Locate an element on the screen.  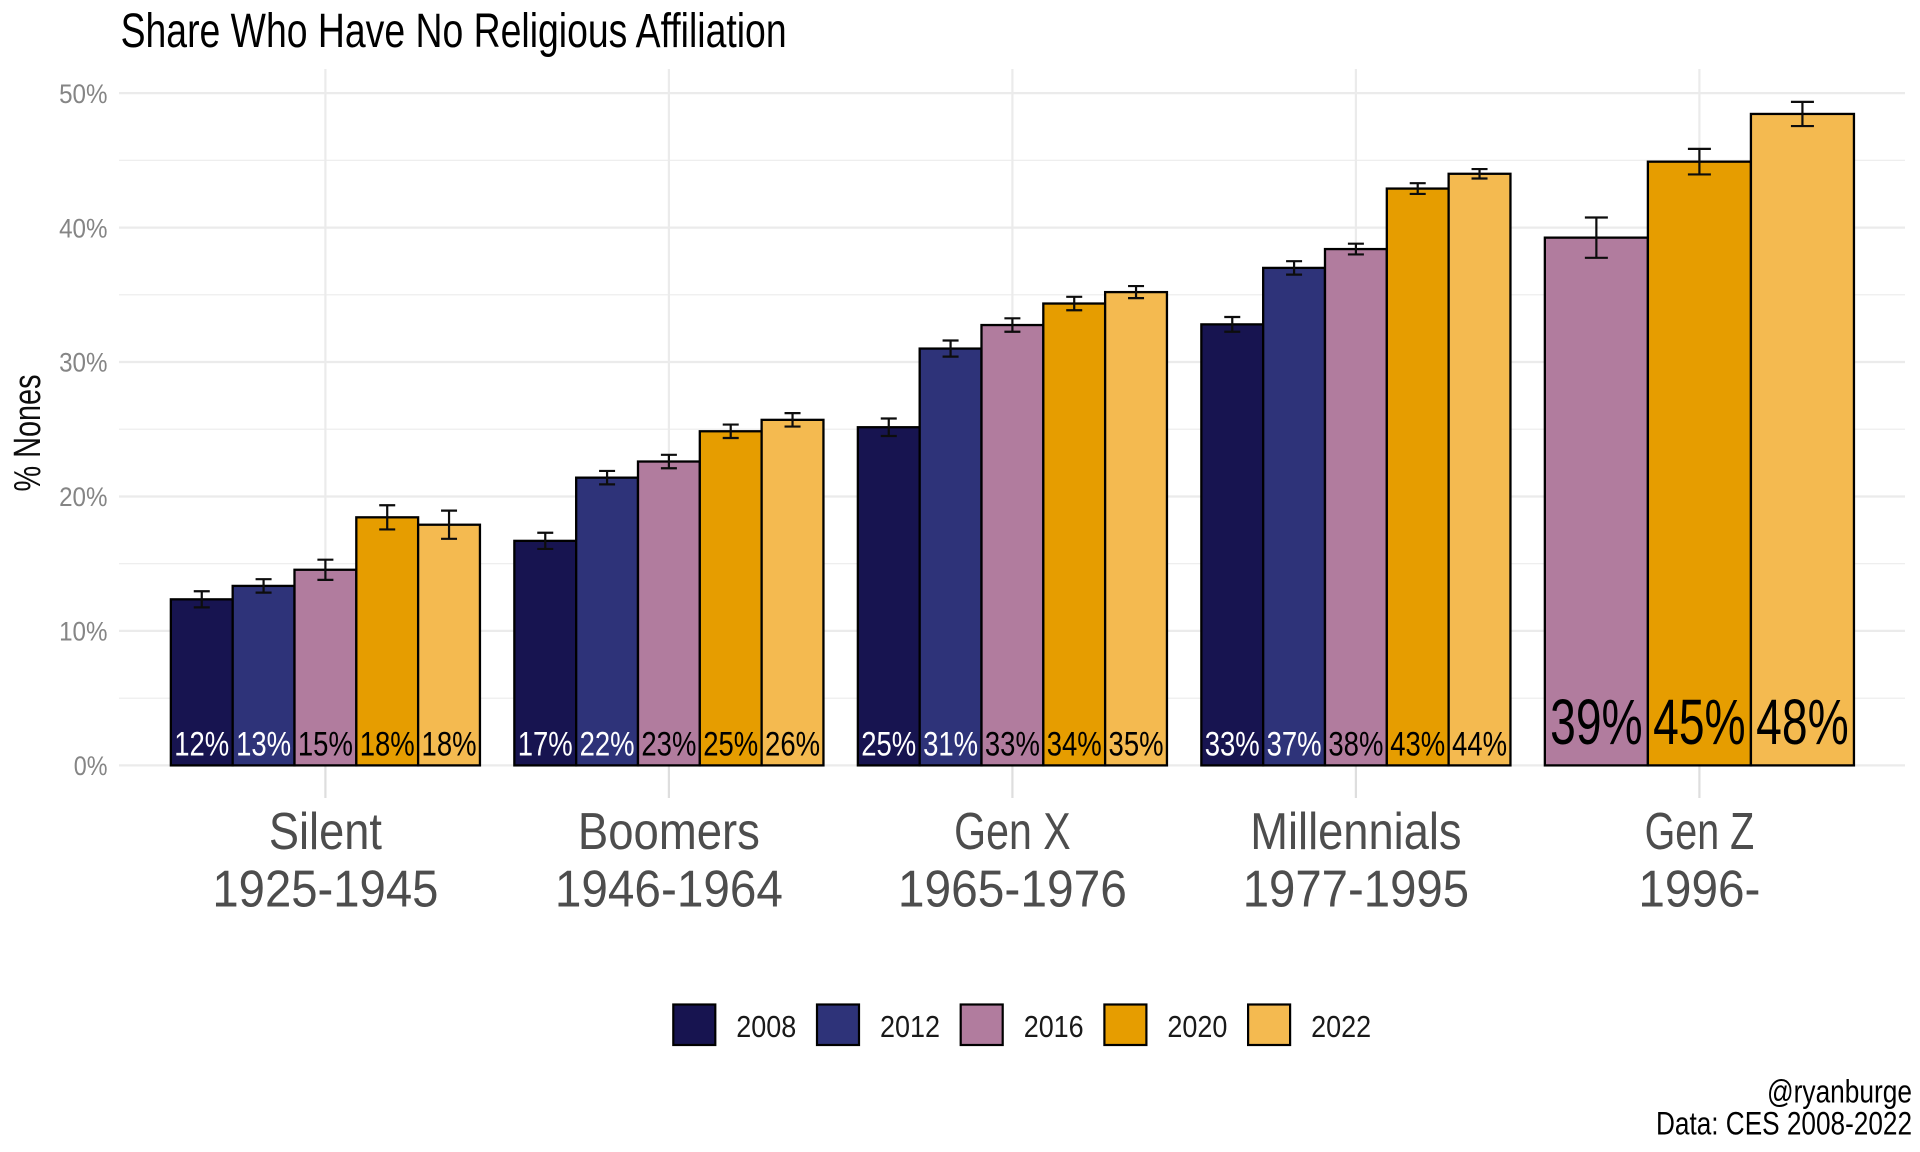
svg-text: 13% is located at coordinates (263, 745).